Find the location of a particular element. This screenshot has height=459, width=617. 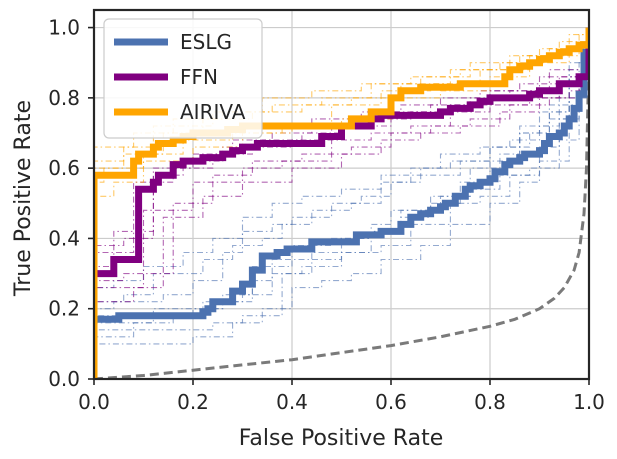

y-tick-label: 0.4 is located at coordinates (64, 238).